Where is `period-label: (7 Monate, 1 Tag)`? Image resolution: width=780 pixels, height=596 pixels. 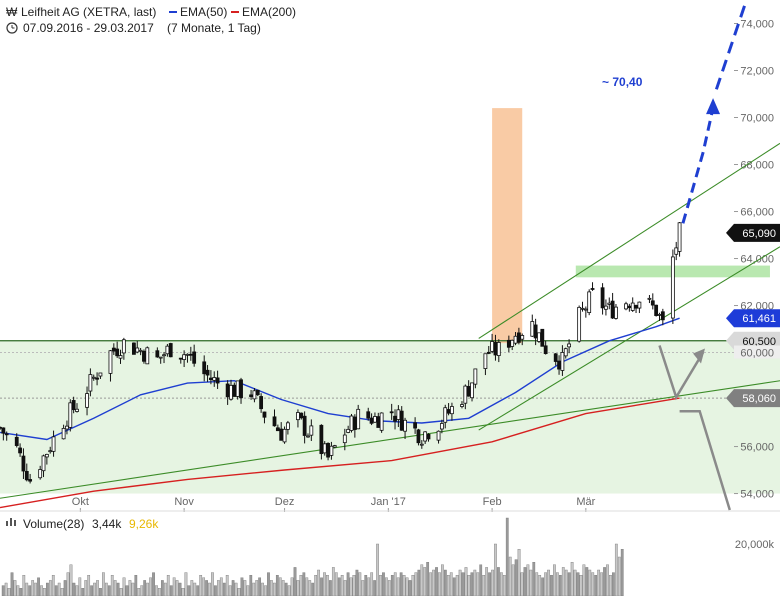 period-label: (7 Monate, 1 Tag) is located at coordinates (214, 28).